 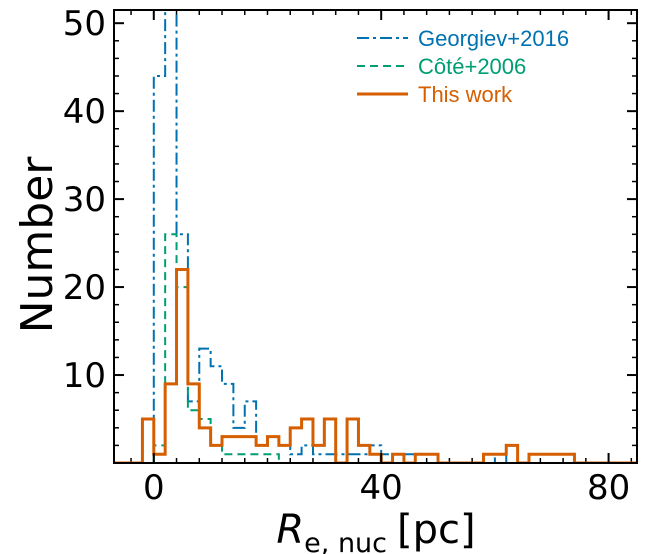 What do you see at coordinates (84, 112) in the screenshot?
I see `y-tick-label: 40` at bounding box center [84, 112].